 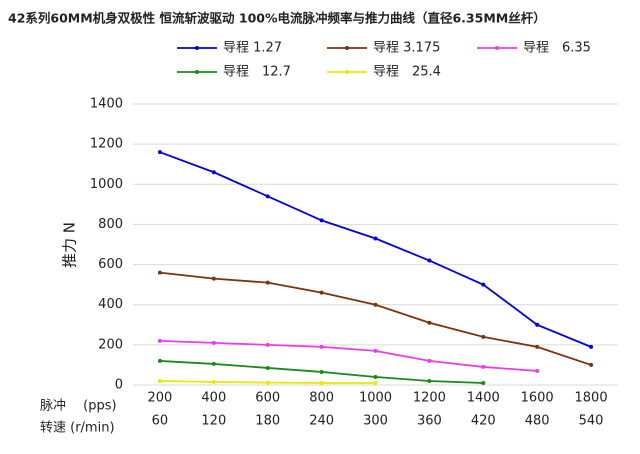 What do you see at coordinates (537, 398) in the screenshot?
I see `x-tick-label: 1600` at bounding box center [537, 398].